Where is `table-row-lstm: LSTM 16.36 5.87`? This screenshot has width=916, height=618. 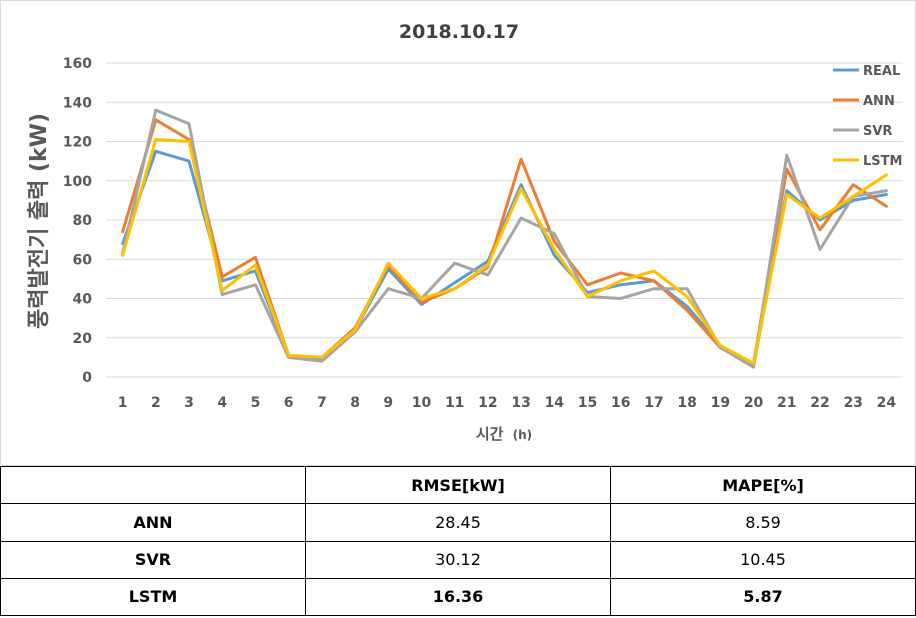
table-row-lstm: LSTM 16.36 5.87 is located at coordinates (458, 597).